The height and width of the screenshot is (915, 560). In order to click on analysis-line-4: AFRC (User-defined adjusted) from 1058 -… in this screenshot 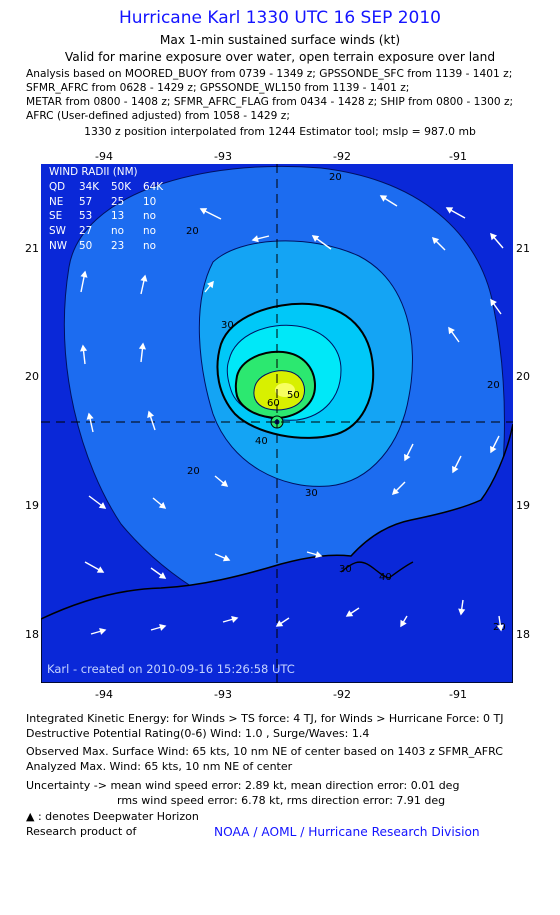, I will do `click(158, 116)`.